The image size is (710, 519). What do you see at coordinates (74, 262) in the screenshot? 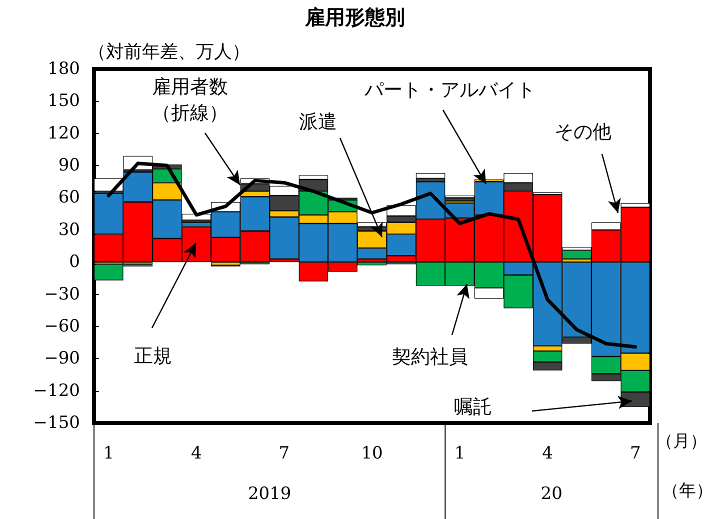
I see `y-tick-label: 0` at bounding box center [74, 262].